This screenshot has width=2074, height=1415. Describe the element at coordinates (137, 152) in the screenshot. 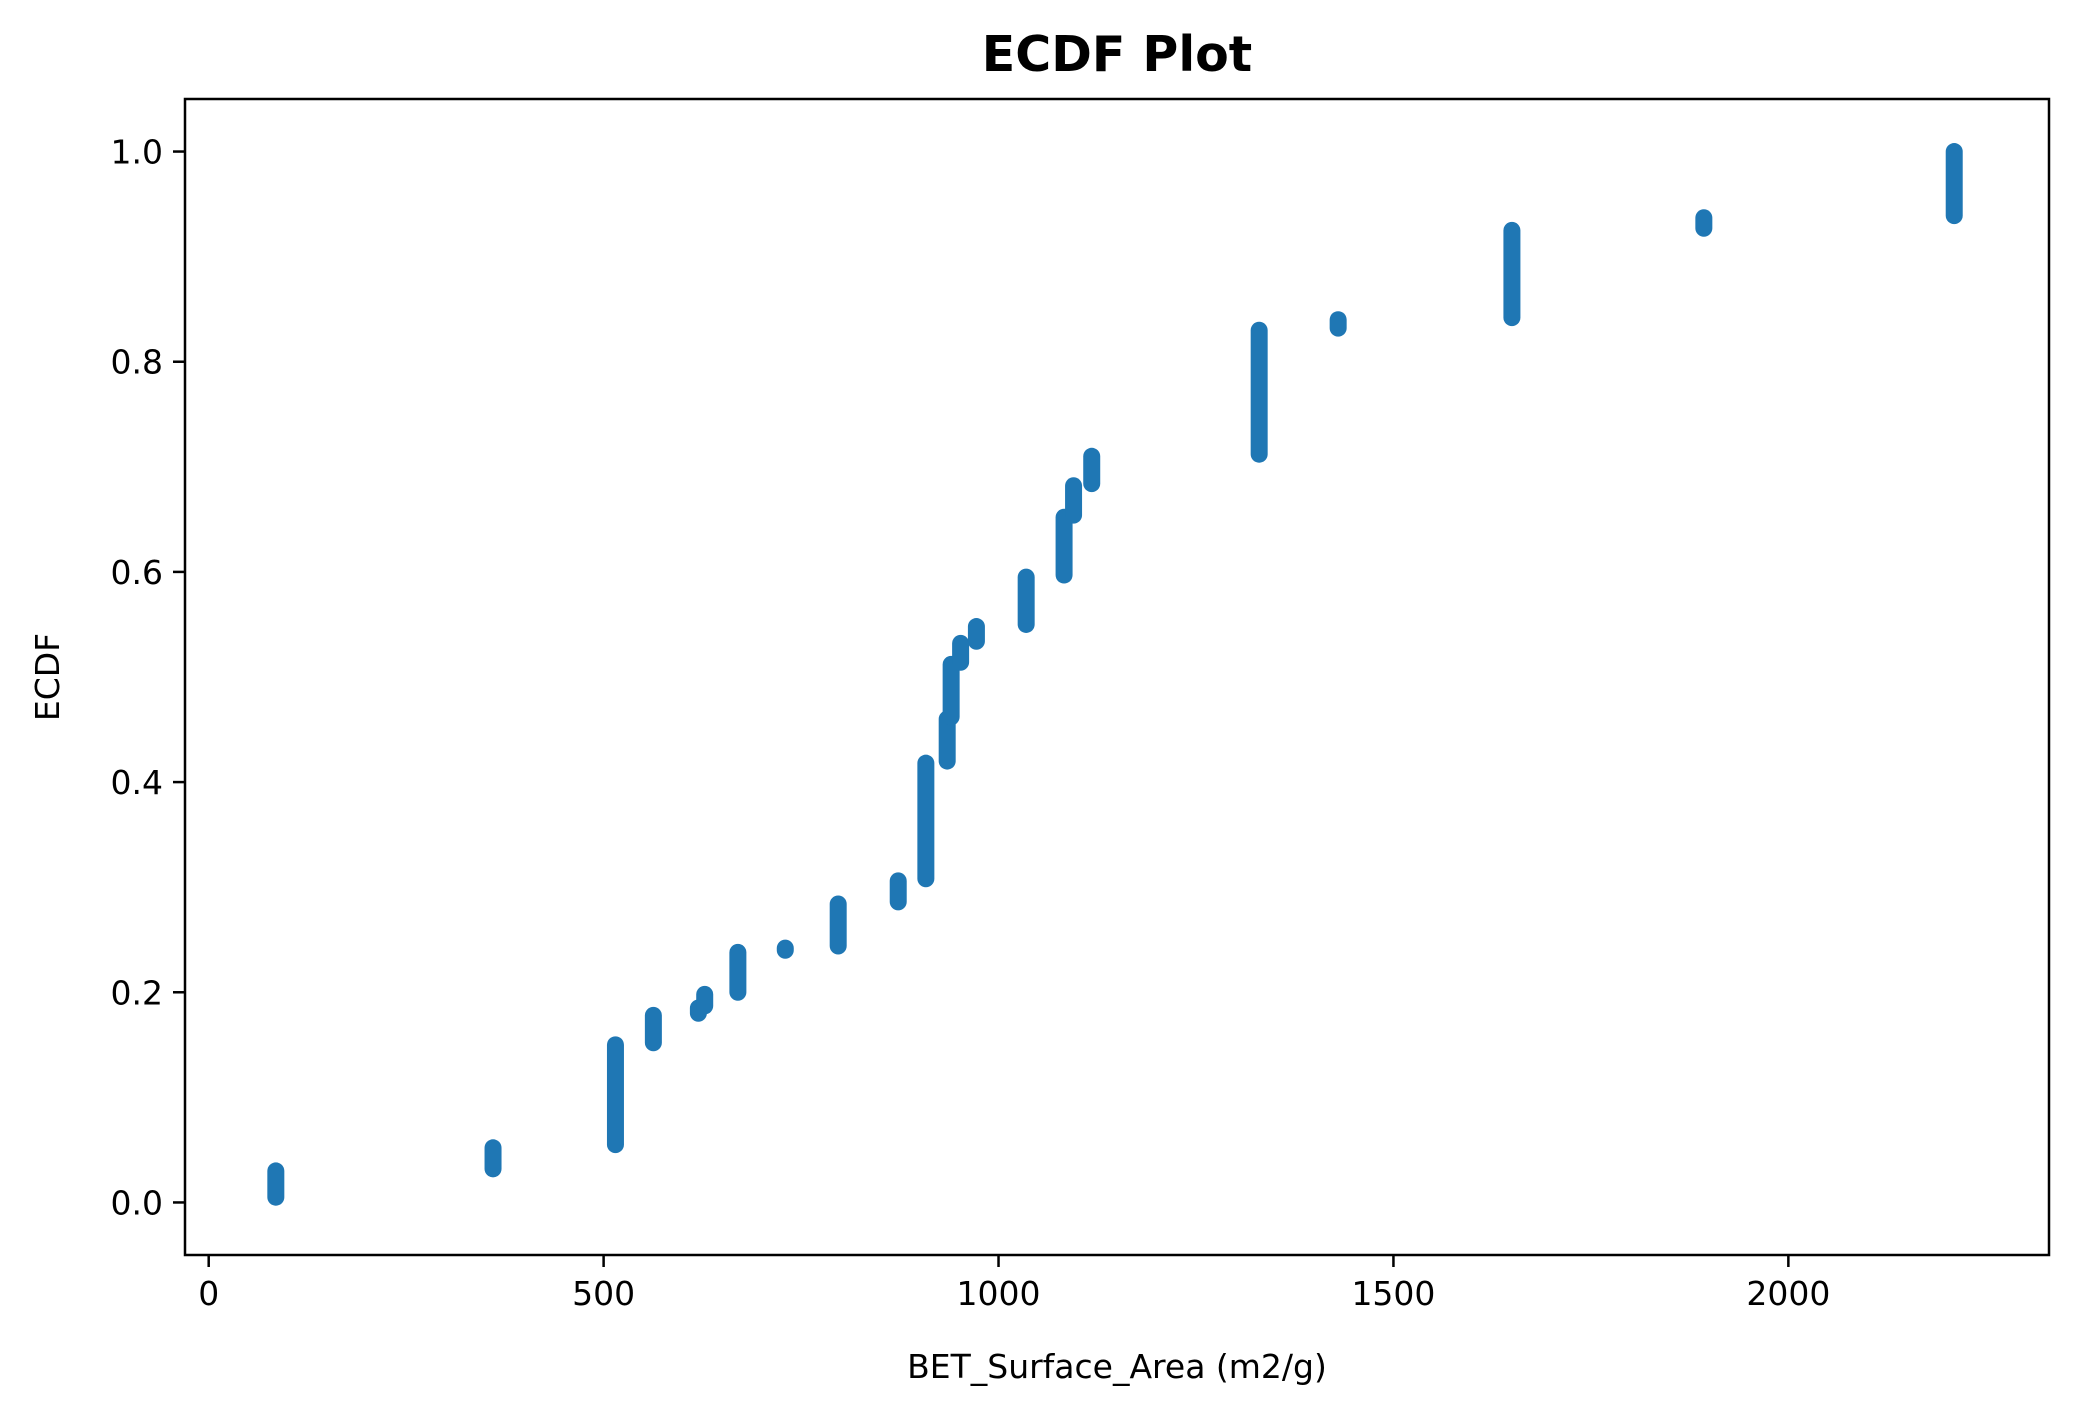

I see `y-tick-label: 1.0` at that location.